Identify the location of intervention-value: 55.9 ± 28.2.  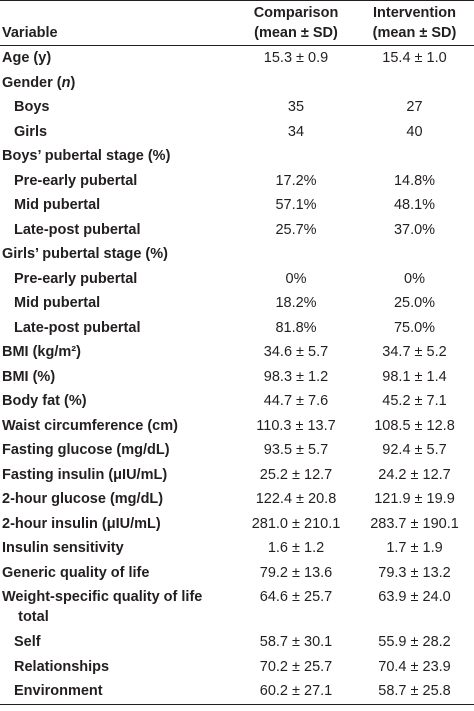
(414, 642).